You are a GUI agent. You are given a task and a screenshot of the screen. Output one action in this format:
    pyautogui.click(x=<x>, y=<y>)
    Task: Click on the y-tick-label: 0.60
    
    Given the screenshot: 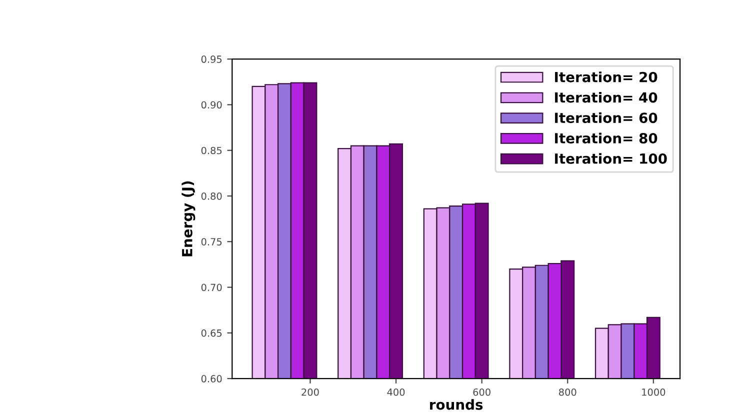 What is the action you would take?
    pyautogui.click(x=211, y=378)
    